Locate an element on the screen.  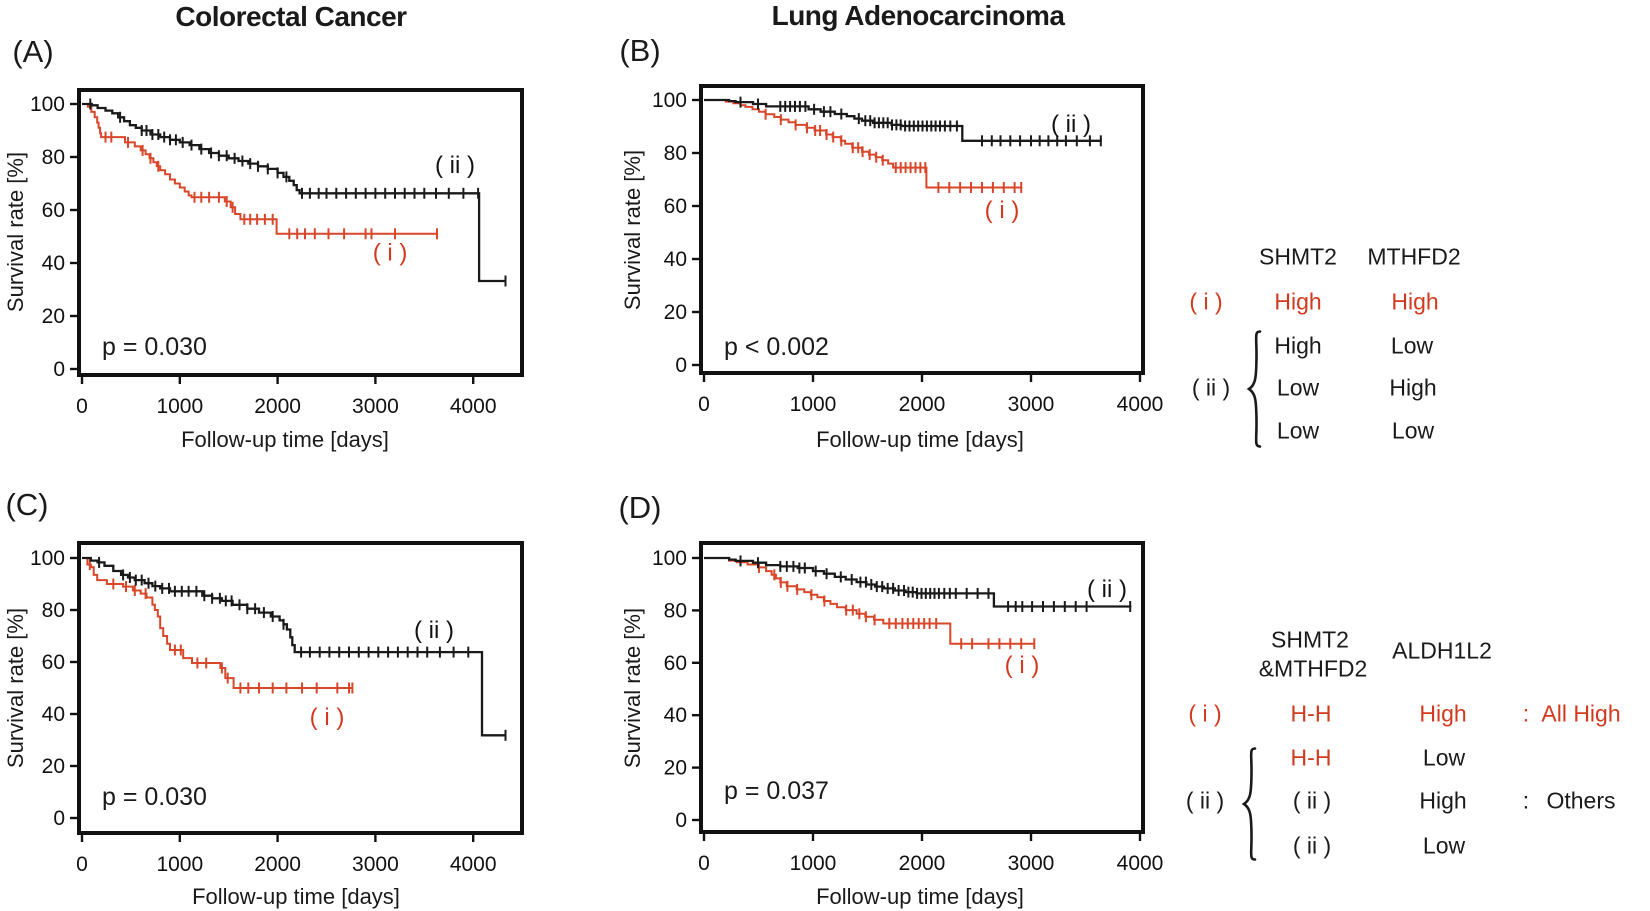
y-axis-label-d: Survival rate [%] is located at coordinates (632, 688).